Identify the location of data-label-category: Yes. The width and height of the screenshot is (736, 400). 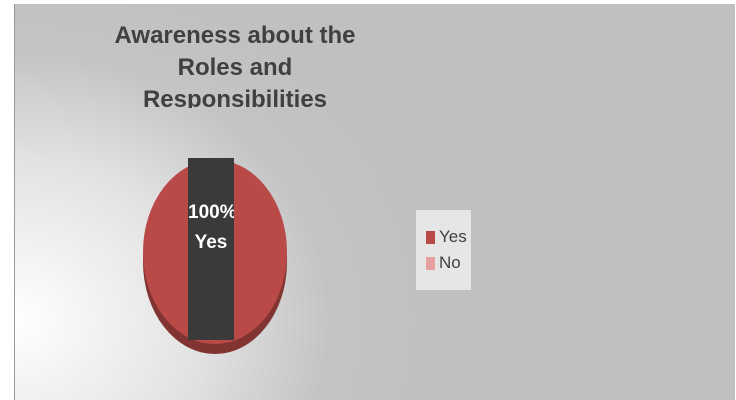
(211, 242).